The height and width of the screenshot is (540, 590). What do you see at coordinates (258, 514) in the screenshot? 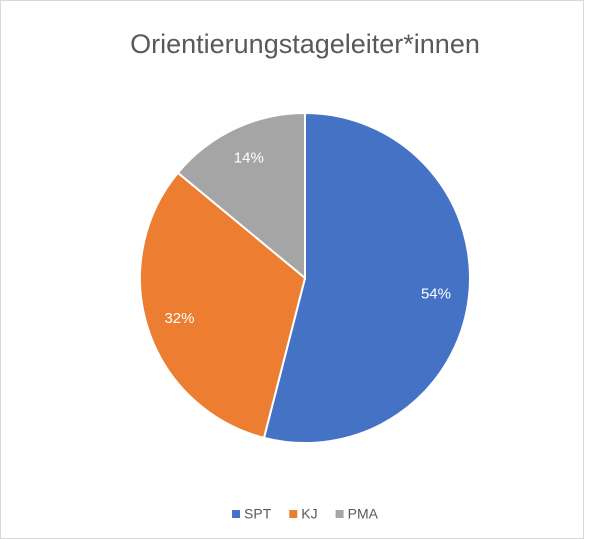
I see `legend-label: SPT` at bounding box center [258, 514].